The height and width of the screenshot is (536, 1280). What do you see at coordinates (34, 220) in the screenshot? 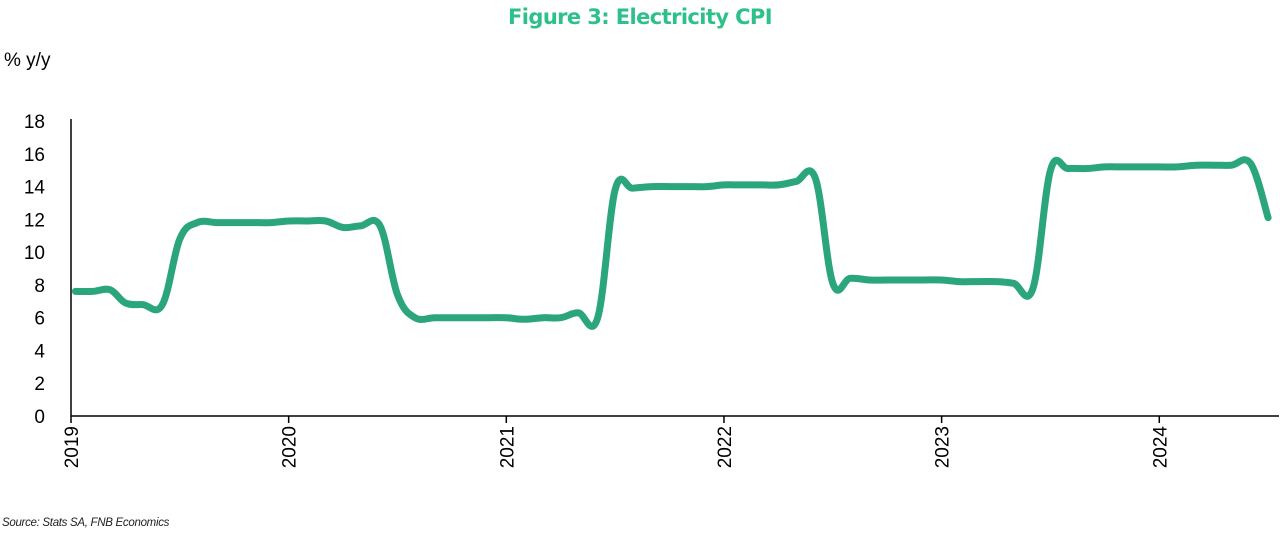
I see `y-tick-label: 12` at bounding box center [34, 220].